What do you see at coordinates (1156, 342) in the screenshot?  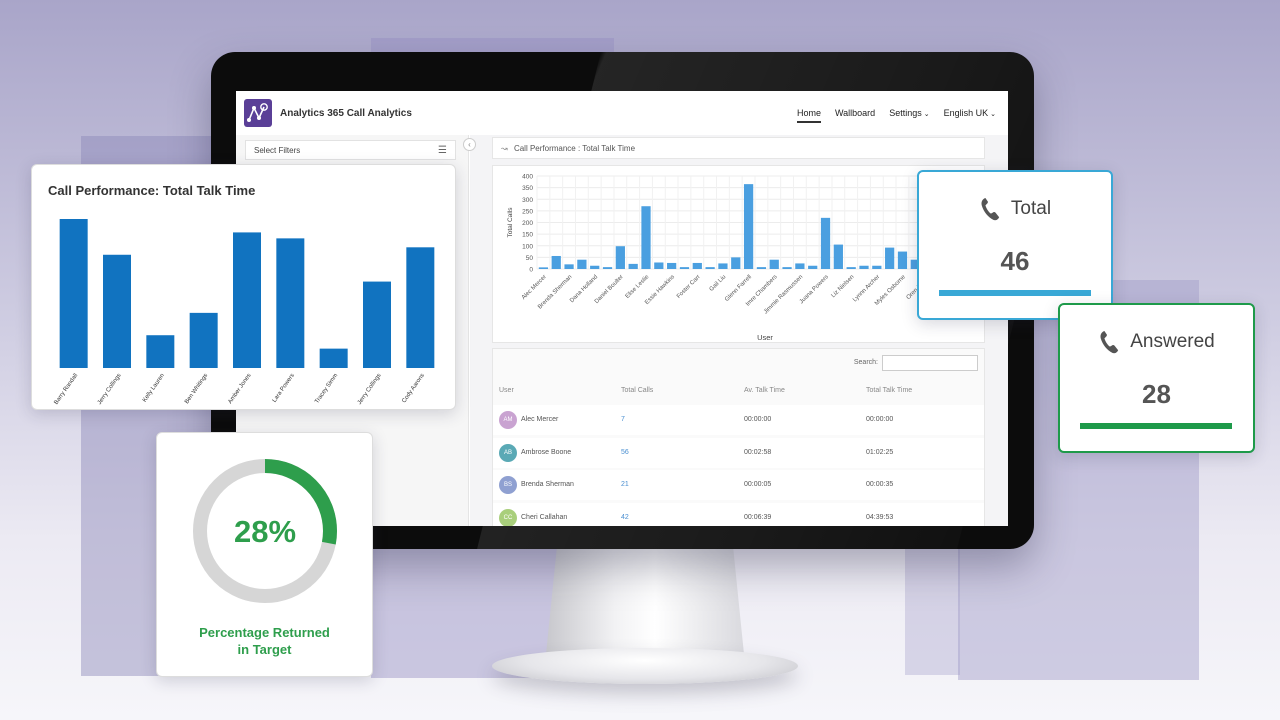 I see `kpi-header: Answered` at bounding box center [1156, 342].